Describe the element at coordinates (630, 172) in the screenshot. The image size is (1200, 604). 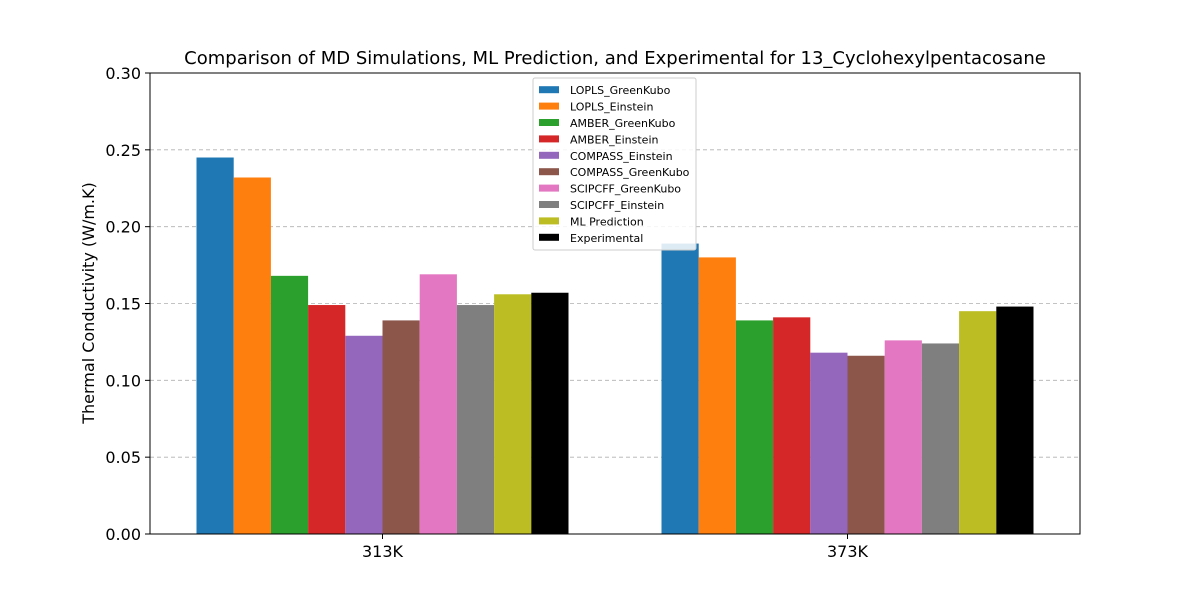
I see `legend-label: COMPASS_GreenKubo` at that location.